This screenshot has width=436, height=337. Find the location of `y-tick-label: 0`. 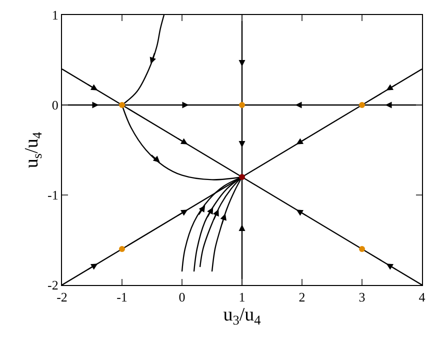

y-tick-label: 0 is located at coordinates (55, 105).